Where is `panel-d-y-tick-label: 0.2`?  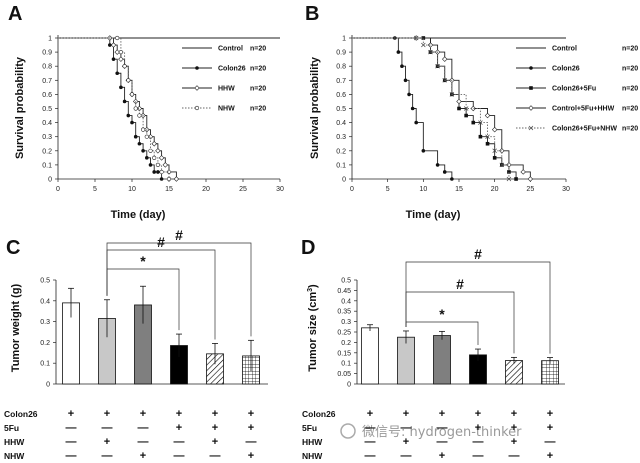
panel-d-y-tick-label: 0.2 is located at coordinates (346, 343).